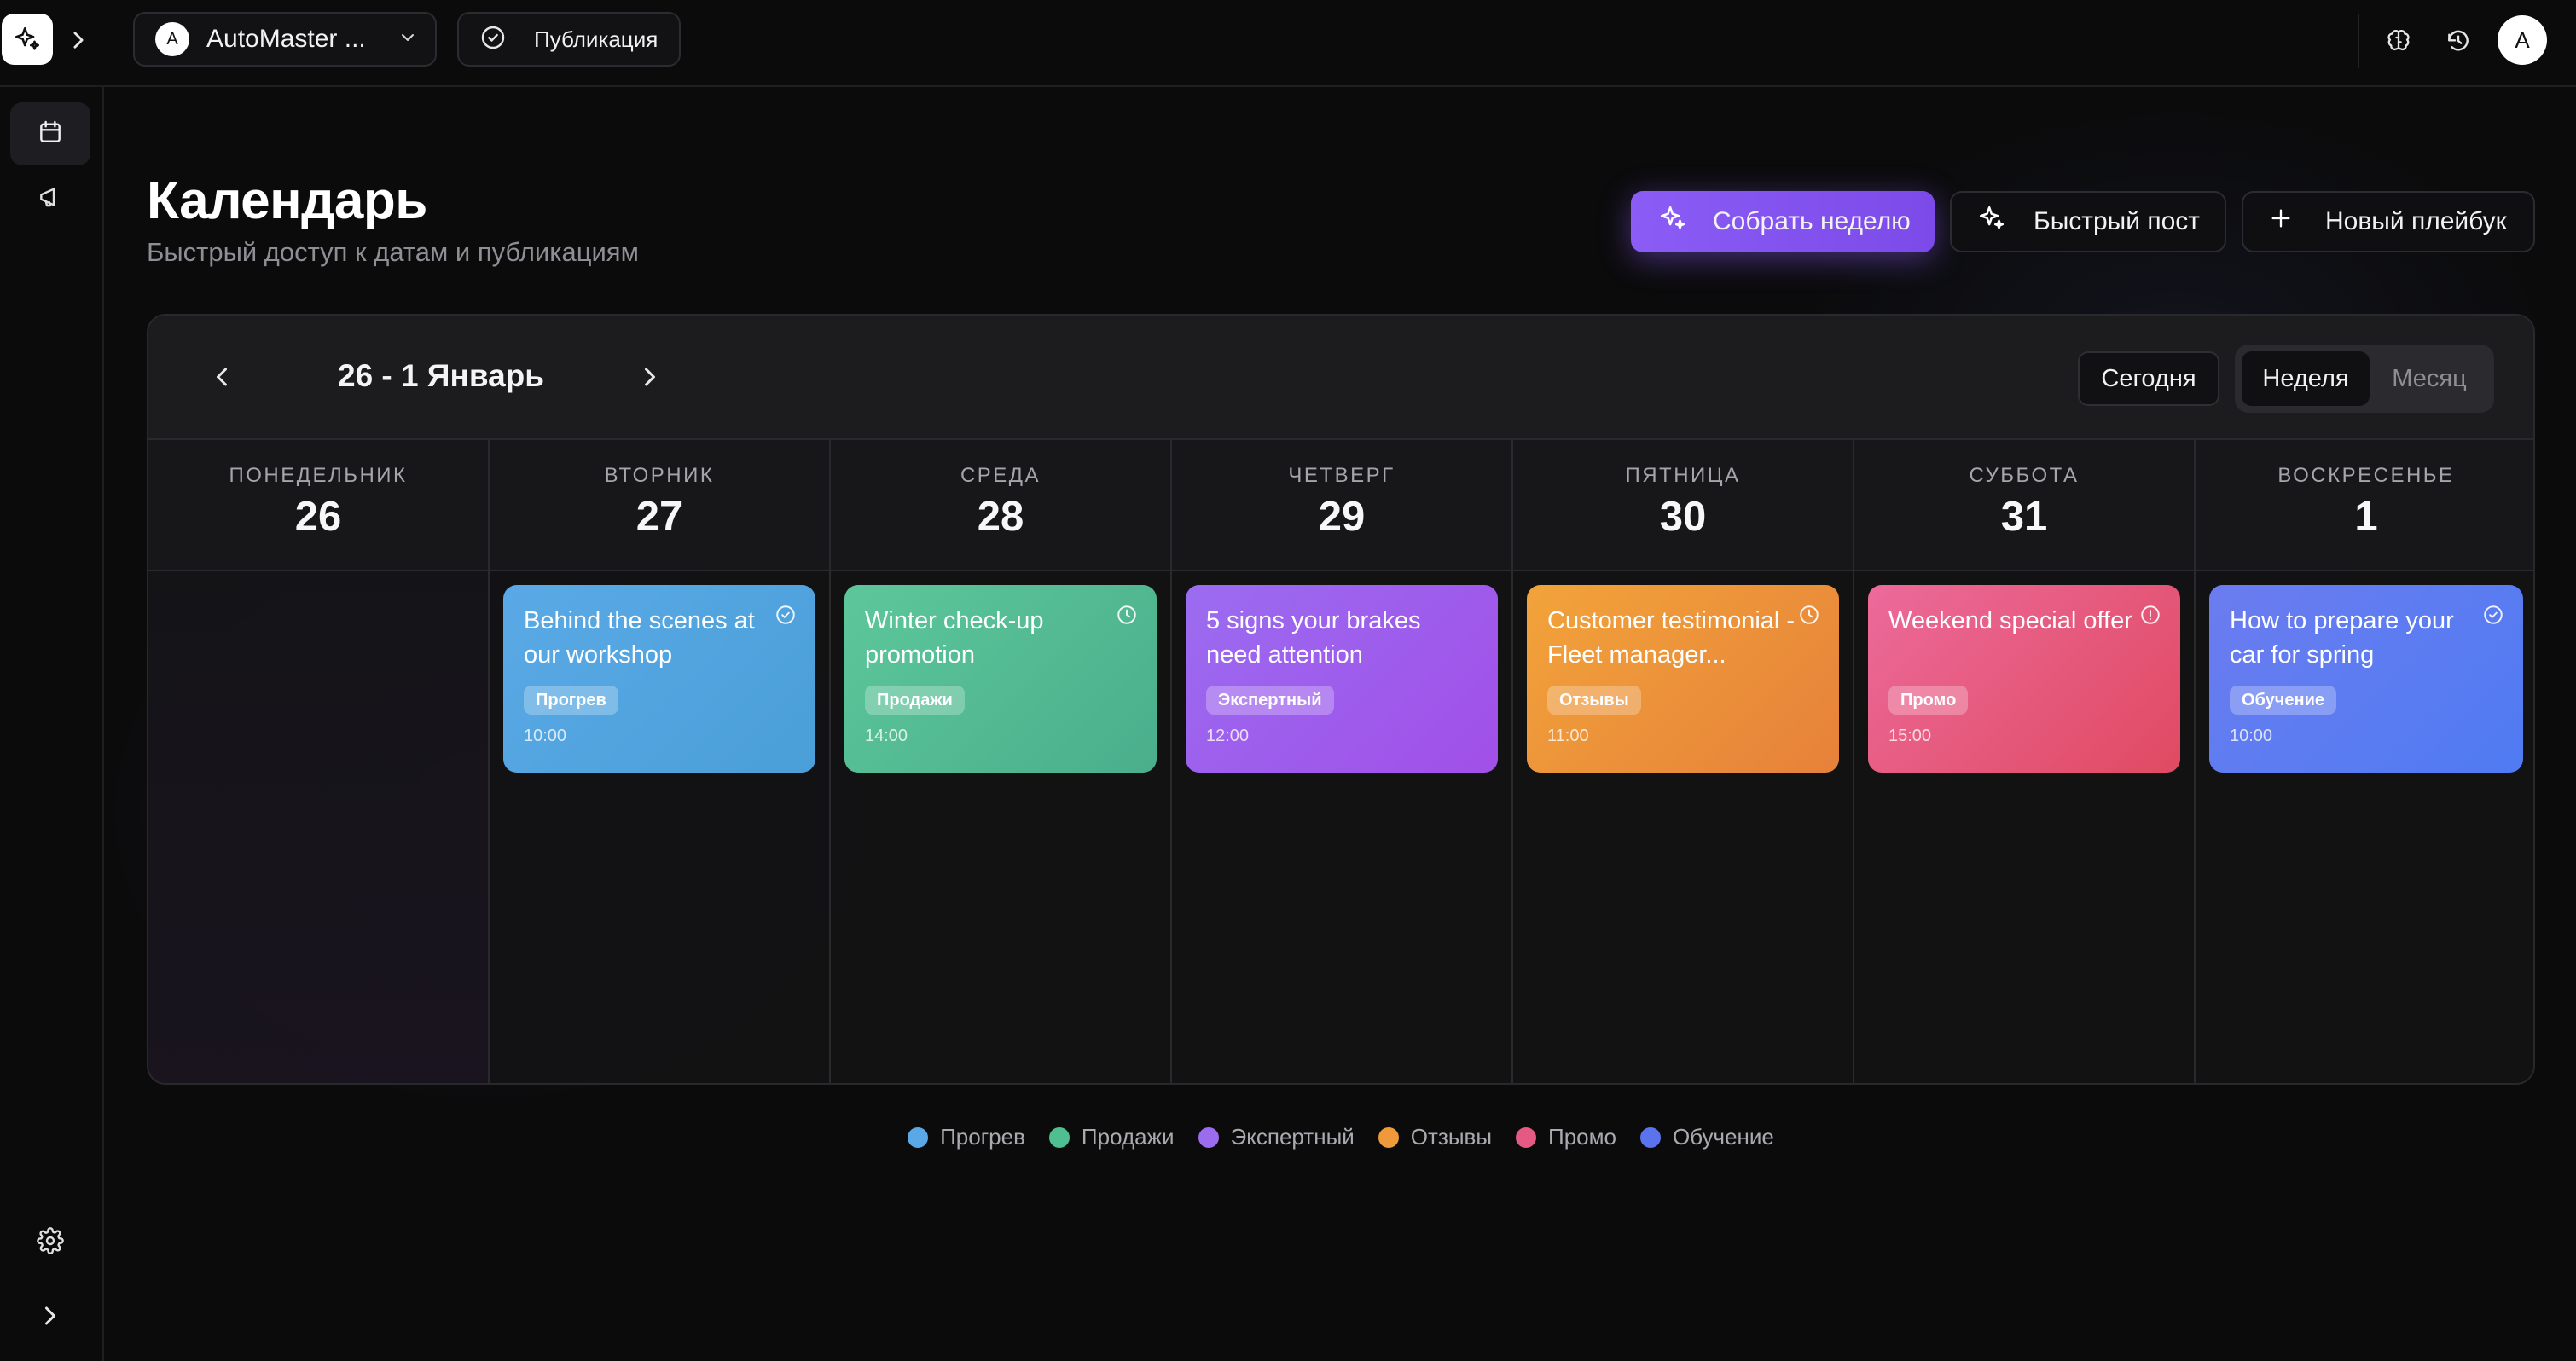 The width and height of the screenshot is (2576, 1361). Describe the element at coordinates (1270, 701) in the screenshot. I see `post-category-tag: Экспертный` at that location.